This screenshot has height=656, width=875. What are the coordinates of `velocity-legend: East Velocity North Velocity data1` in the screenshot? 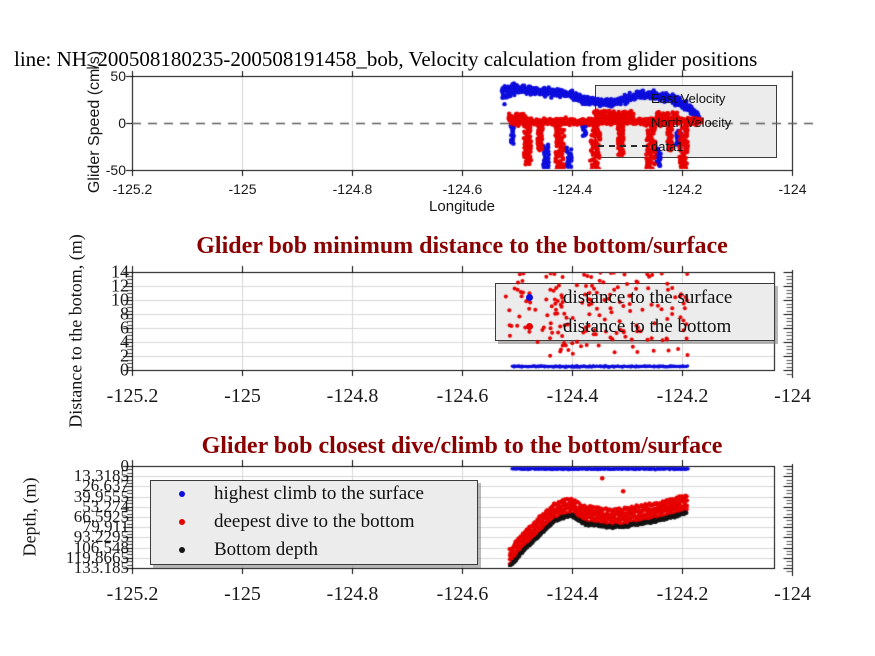 It's located at (686, 121).